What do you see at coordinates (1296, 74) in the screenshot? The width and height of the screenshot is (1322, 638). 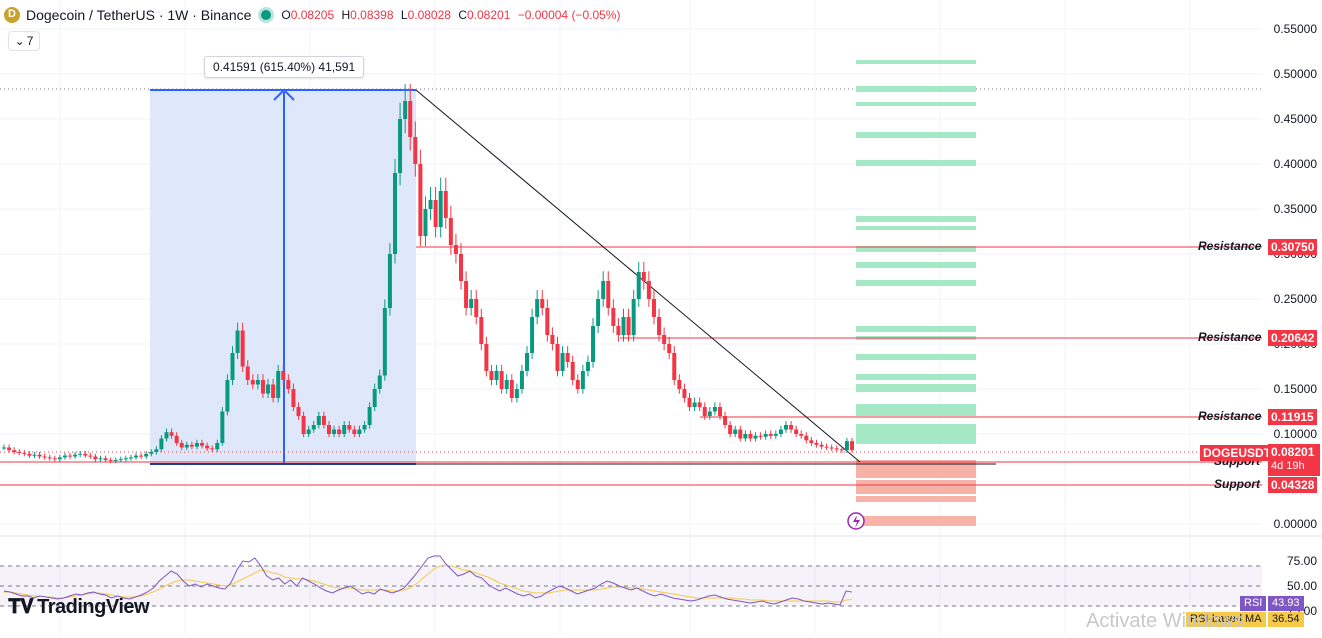 I see `y-tick-label: 0.50000` at bounding box center [1296, 74].